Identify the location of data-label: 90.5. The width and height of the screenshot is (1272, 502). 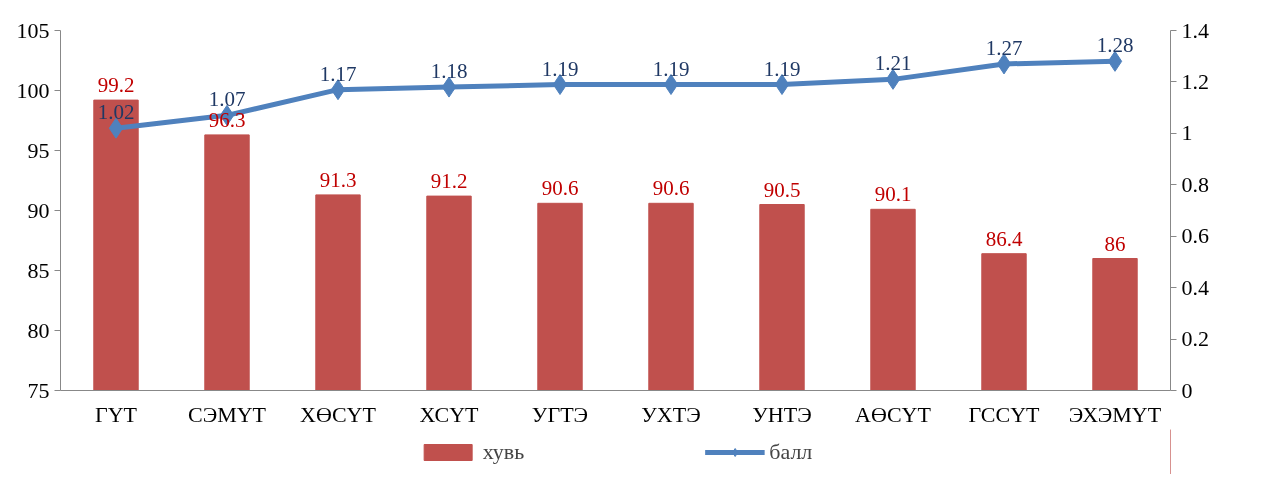
(782, 189).